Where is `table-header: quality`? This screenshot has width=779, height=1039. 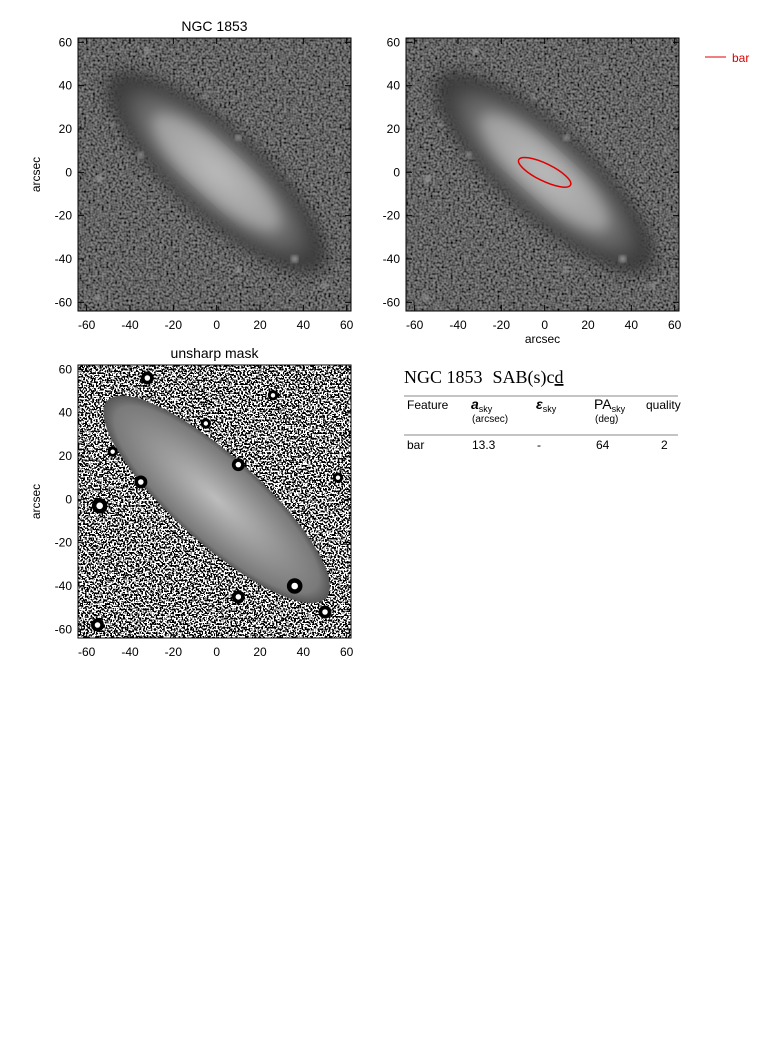
table-header: quality is located at coordinates (663, 405).